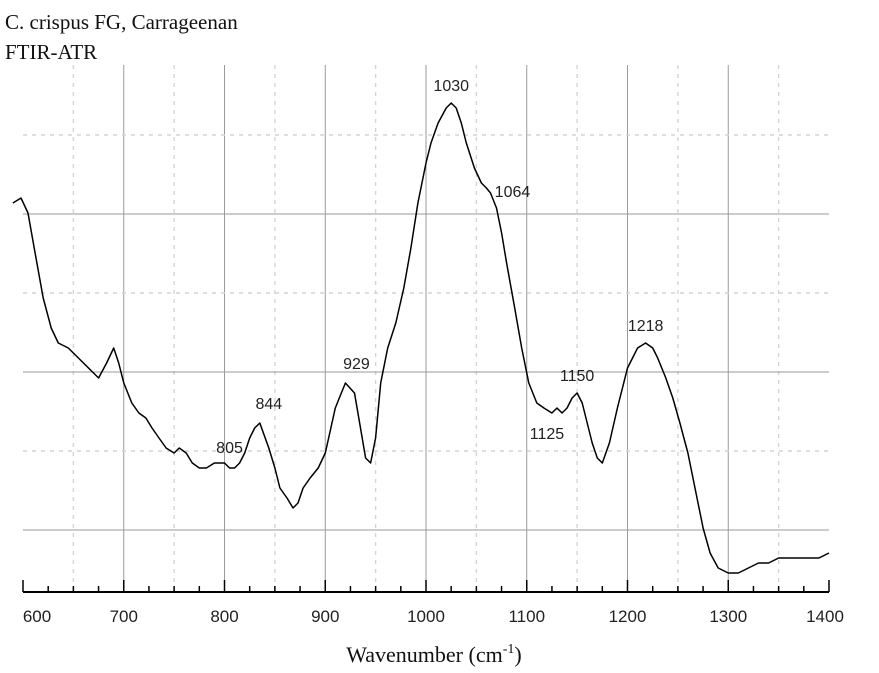  What do you see at coordinates (325, 616) in the screenshot?
I see `x-tick-label: 900` at bounding box center [325, 616].